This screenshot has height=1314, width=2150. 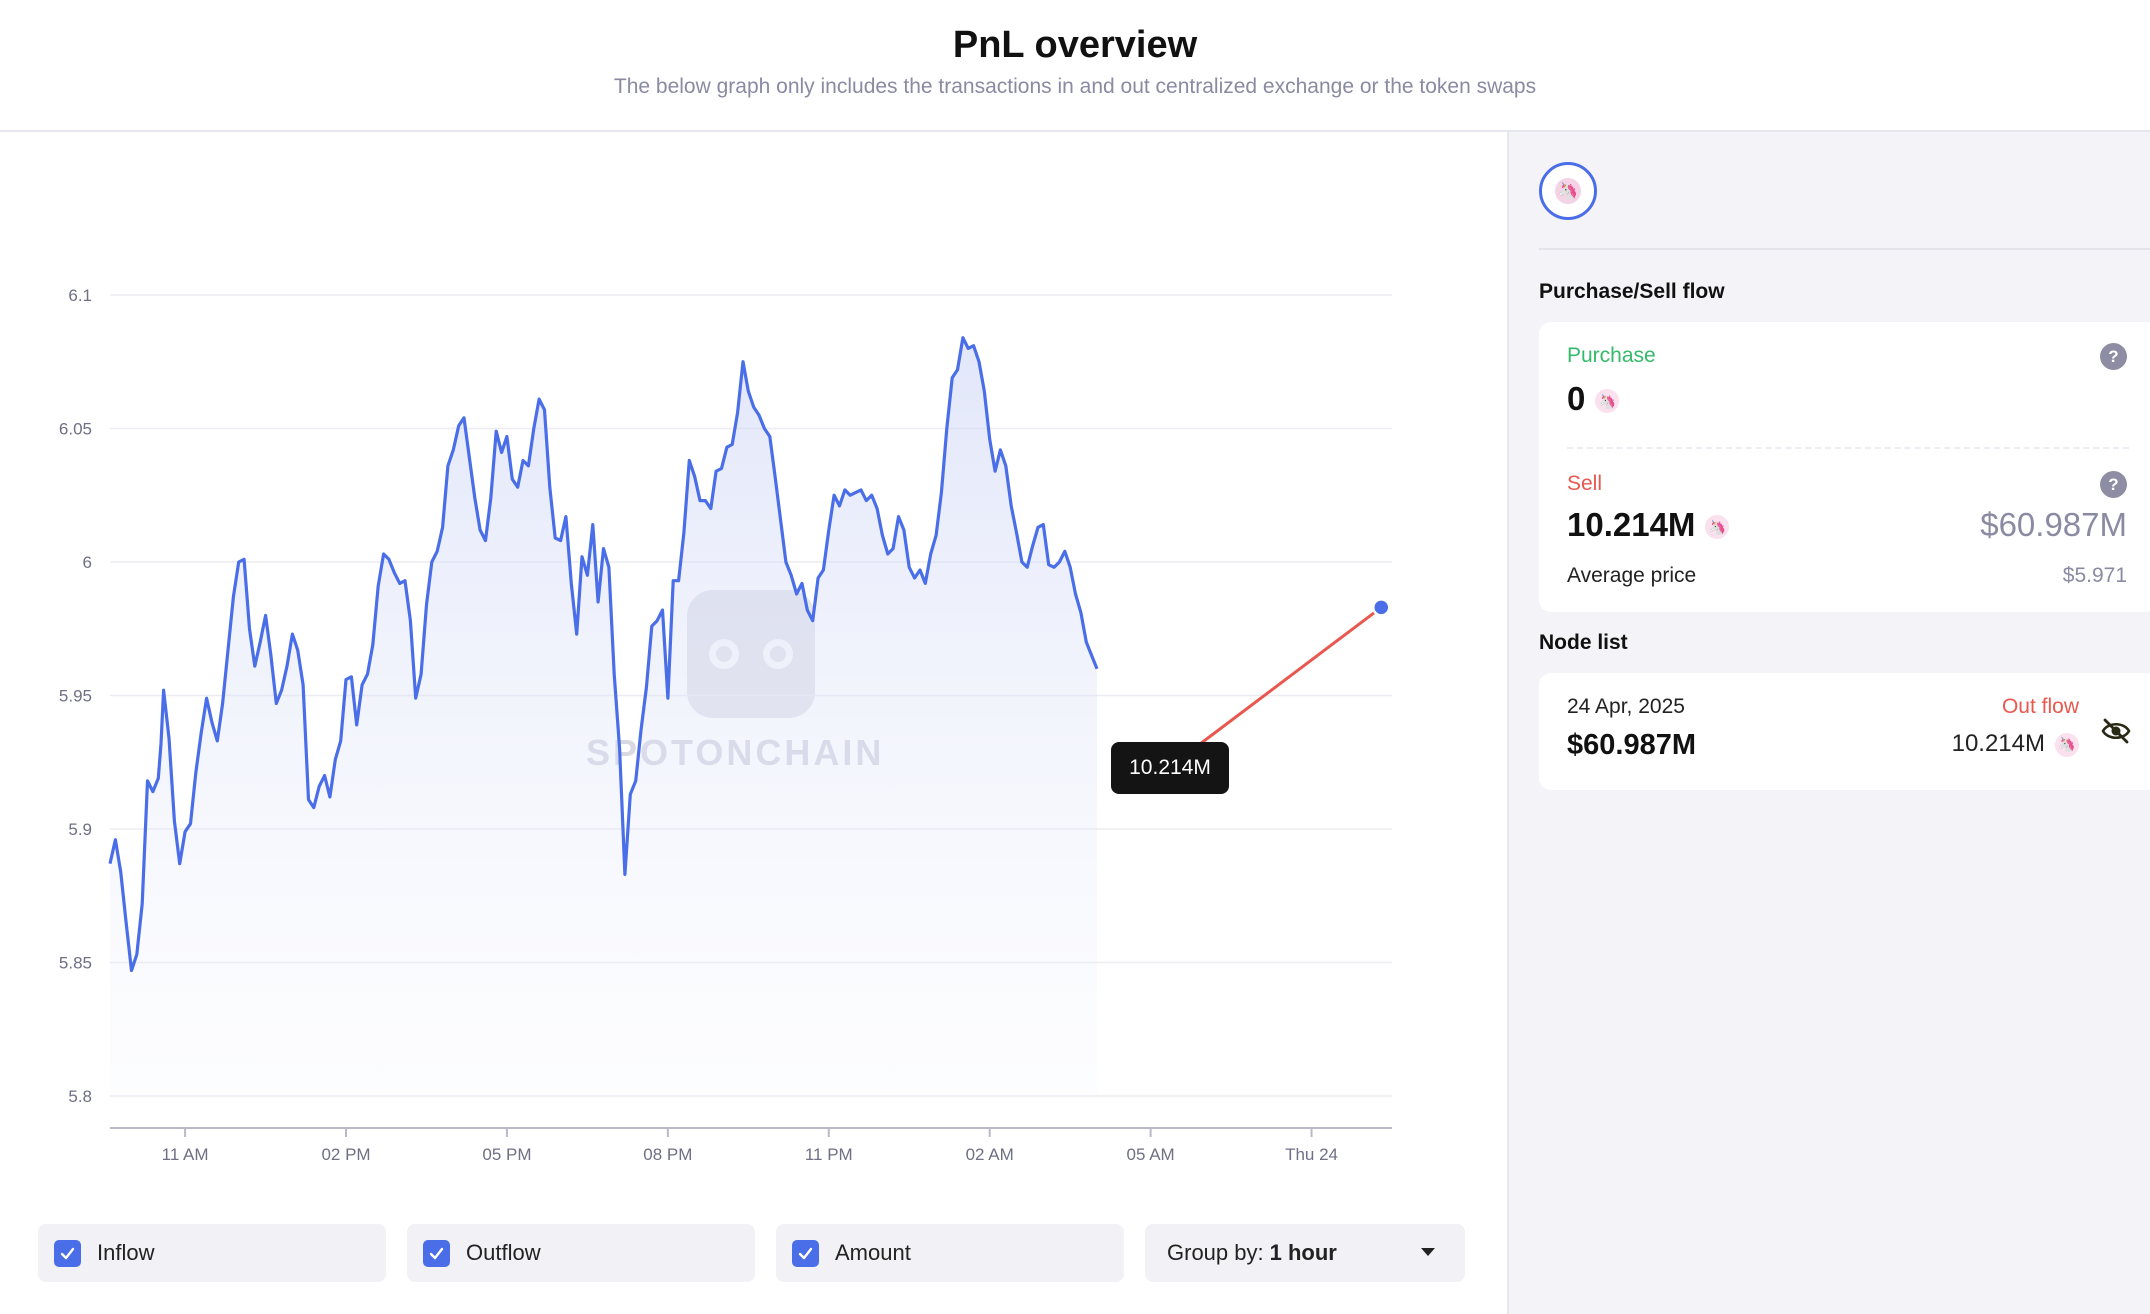 What do you see at coordinates (87, 562) in the screenshot?
I see `y-tick-label: 6` at bounding box center [87, 562].